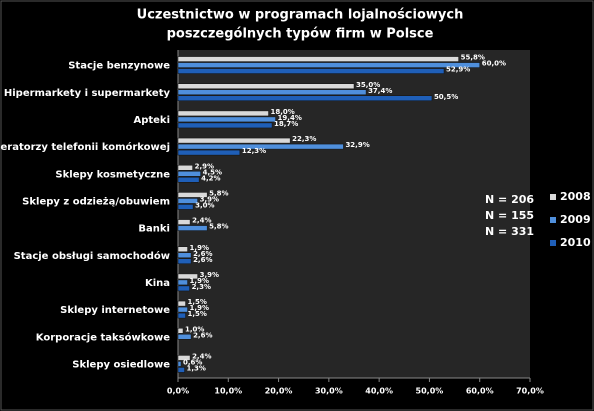  I want to click on value-label: 35,0%, so click(368, 85).